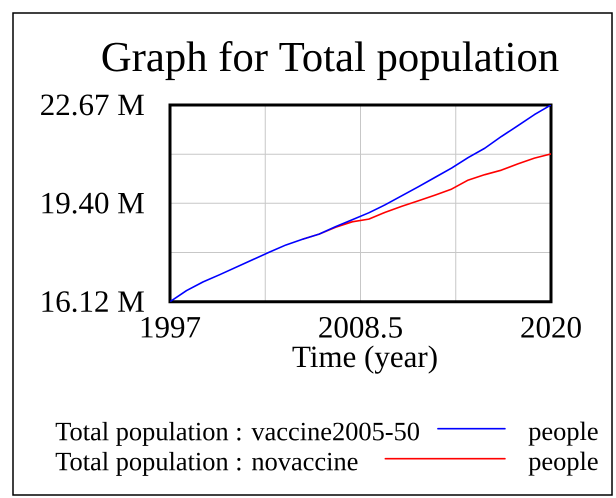  I want to click on y-tick-label: 16.12 M, so click(93, 301).